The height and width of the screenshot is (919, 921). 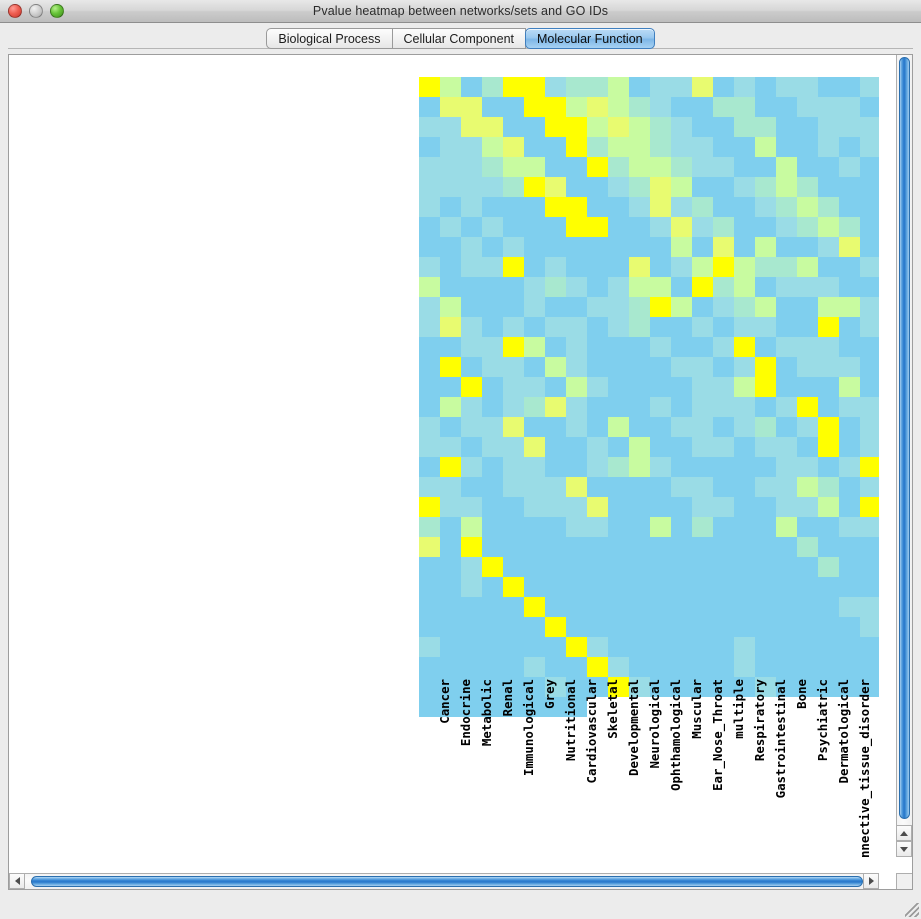 I want to click on horizontal-scrollbar-thumb, so click(x=447, y=881).